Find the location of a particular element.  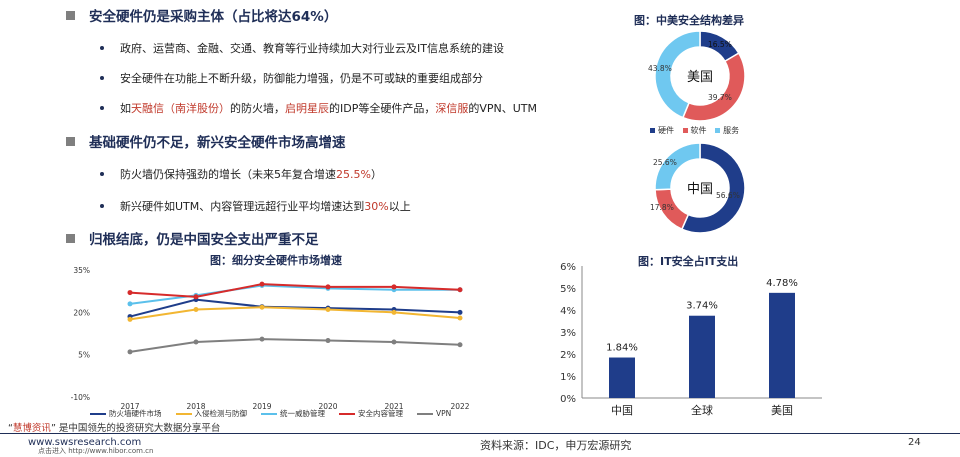

bar-y-tick: 4% is located at coordinates (568, 311).